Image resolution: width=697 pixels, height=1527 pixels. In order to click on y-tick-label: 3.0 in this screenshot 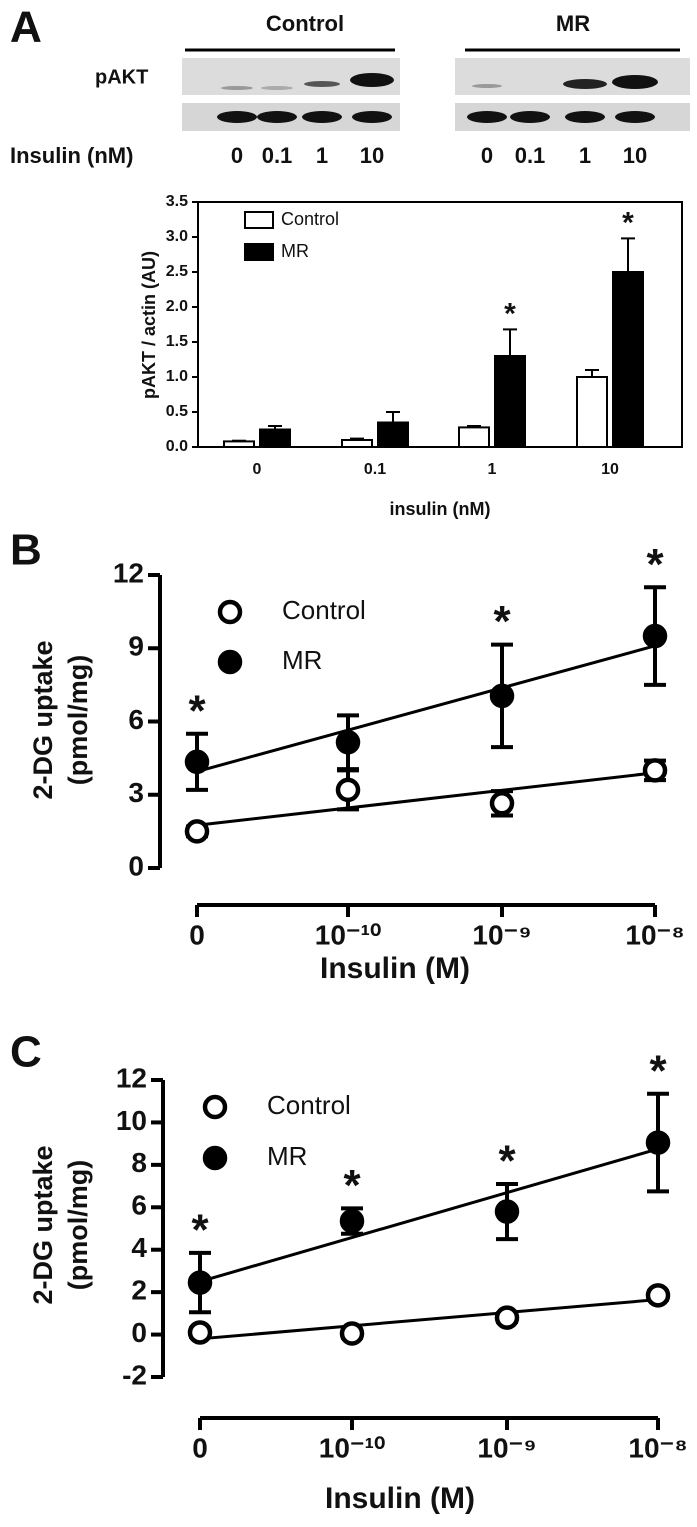, I will do `click(177, 236)`.